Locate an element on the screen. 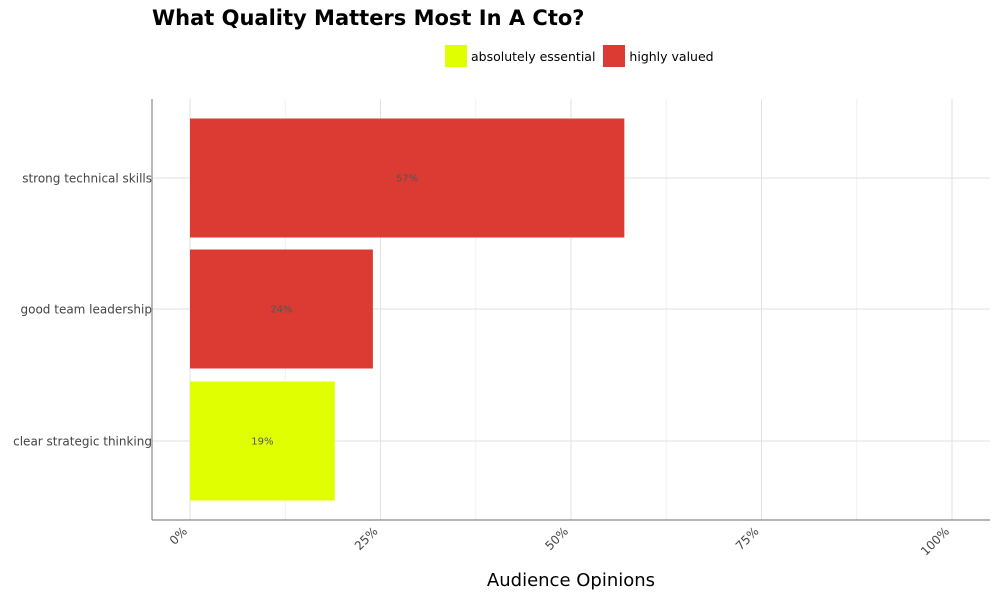 The width and height of the screenshot is (1000, 600). x-axis-title: Audience Opinions is located at coordinates (571, 580).